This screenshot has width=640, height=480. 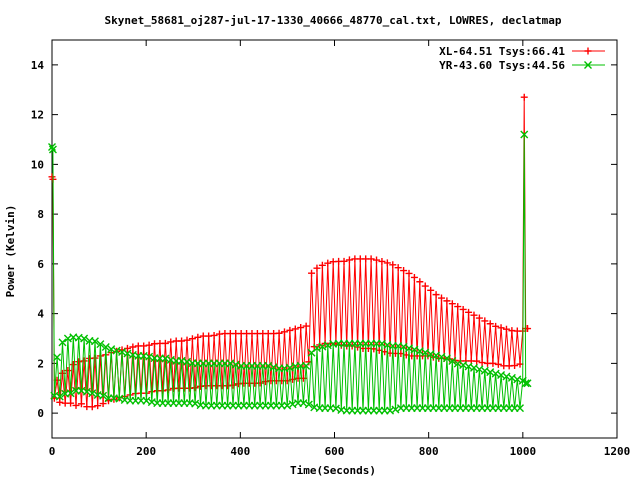 I want to click on y-tick-label: 4, so click(x=40, y=314).